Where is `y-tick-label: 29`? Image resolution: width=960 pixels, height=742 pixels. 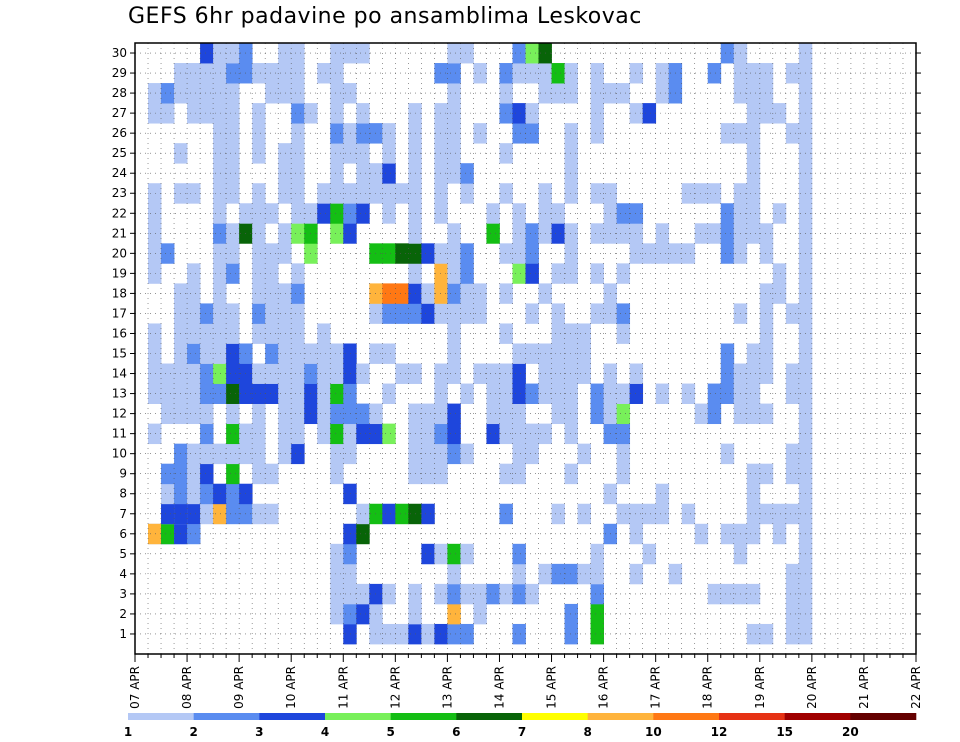
y-tick-label: 29 is located at coordinates (119, 73).